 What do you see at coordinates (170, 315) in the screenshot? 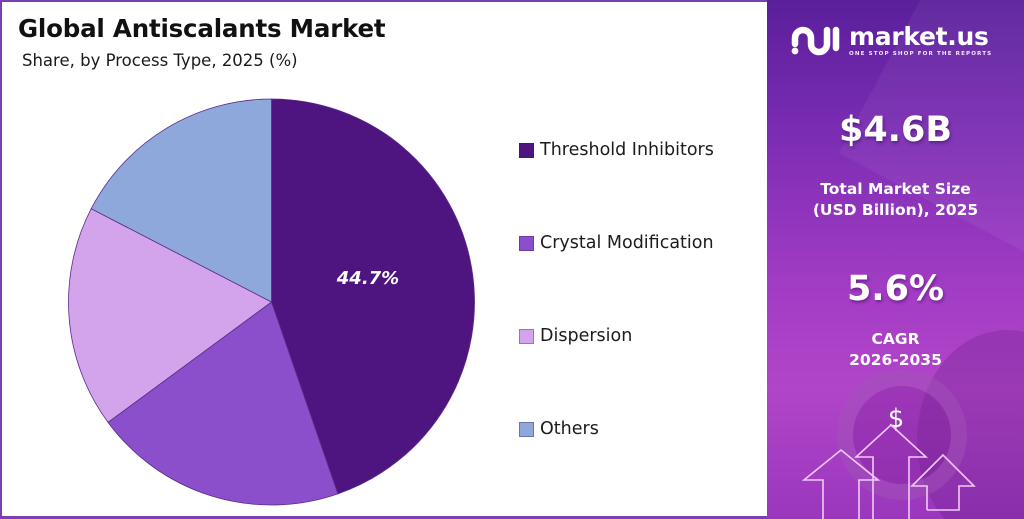
I see `pie-slice-dispersion` at bounding box center [170, 315].